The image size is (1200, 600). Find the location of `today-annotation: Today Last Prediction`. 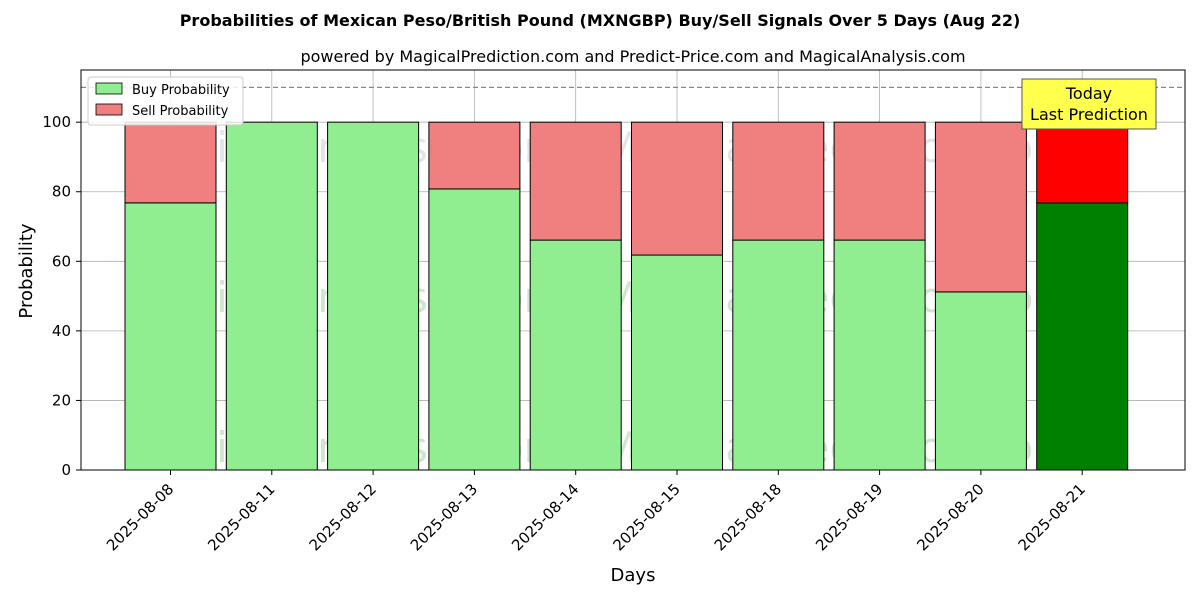

today-annotation: Today Last Prediction is located at coordinates (1089, 104).